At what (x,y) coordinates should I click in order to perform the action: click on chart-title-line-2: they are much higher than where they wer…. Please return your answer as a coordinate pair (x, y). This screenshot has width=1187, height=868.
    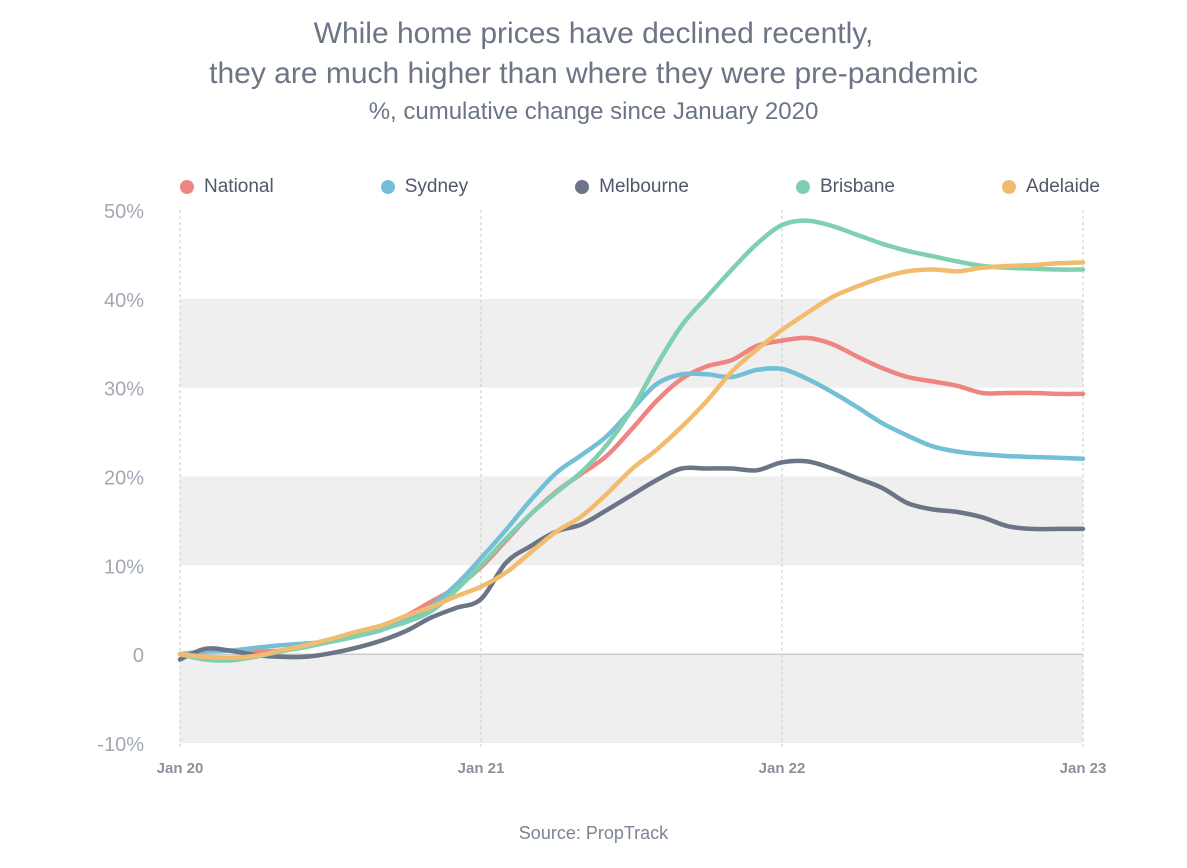
    Looking at the image, I should click on (593, 73).